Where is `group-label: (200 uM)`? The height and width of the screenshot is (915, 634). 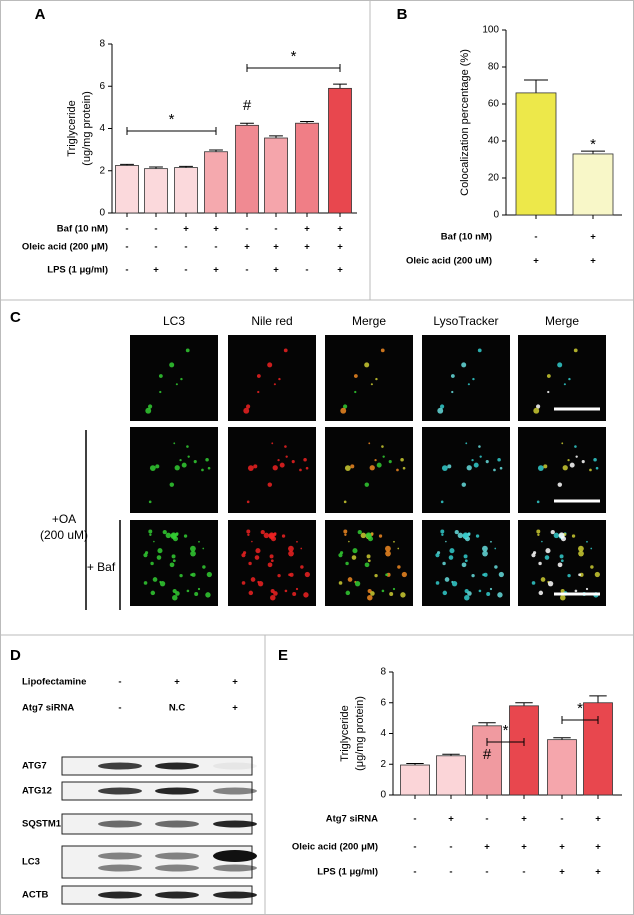
group-label: (200 uM) is located at coordinates (64, 535).